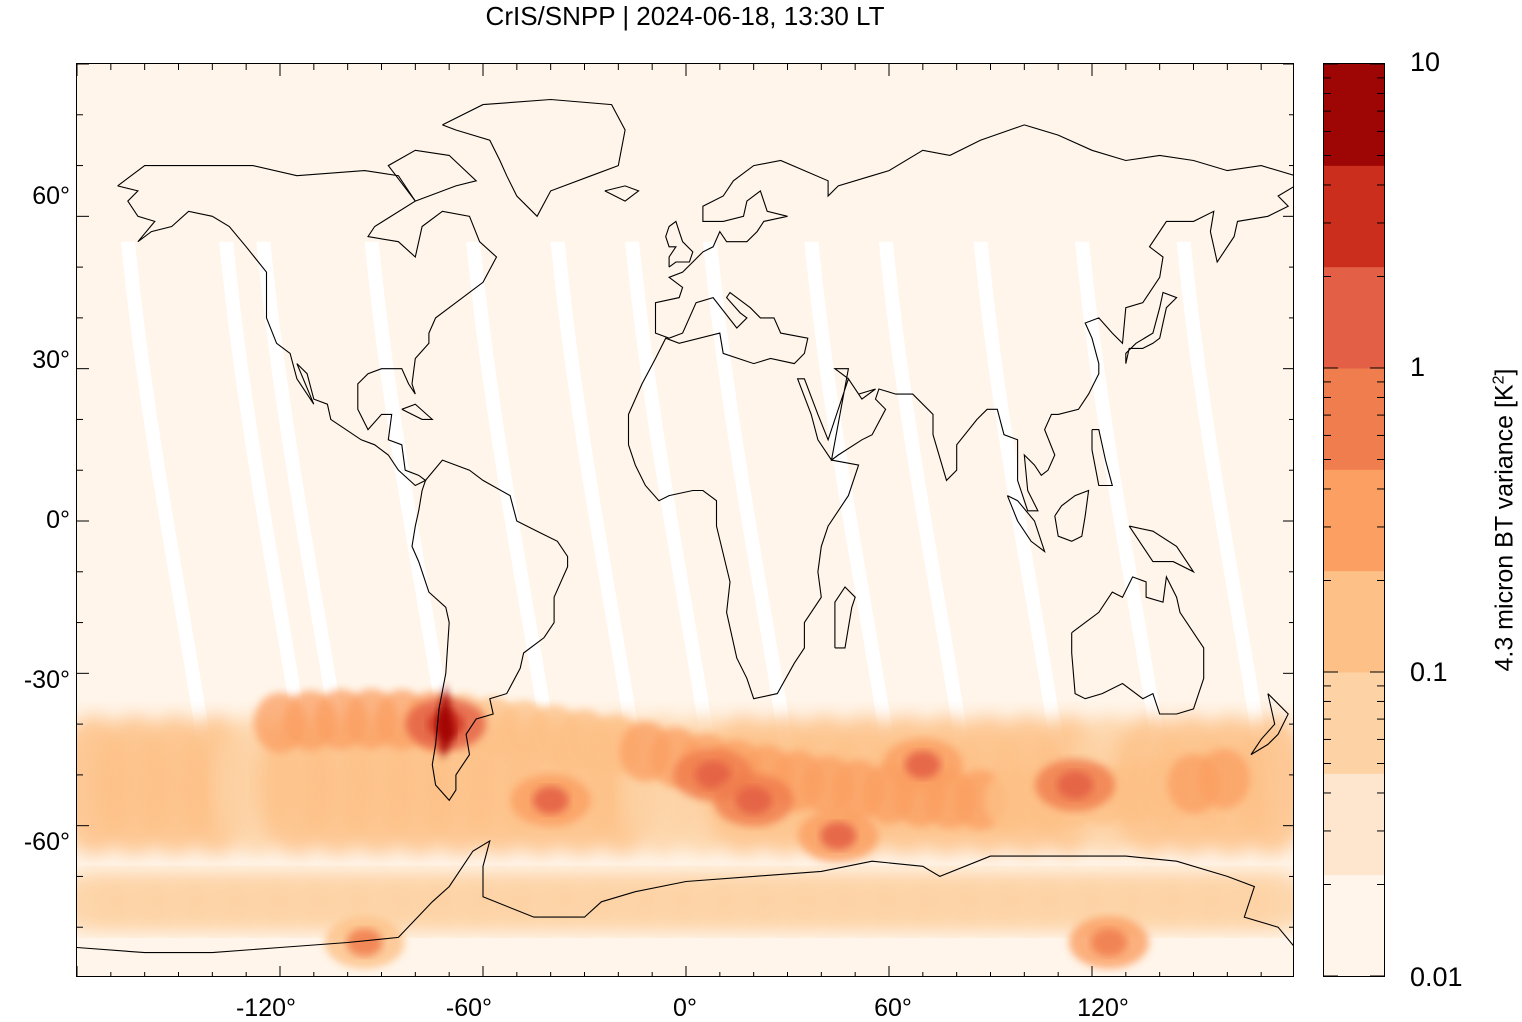  Describe the element at coordinates (469, 1008) in the screenshot. I see `x-tick-60w: -60°` at that location.